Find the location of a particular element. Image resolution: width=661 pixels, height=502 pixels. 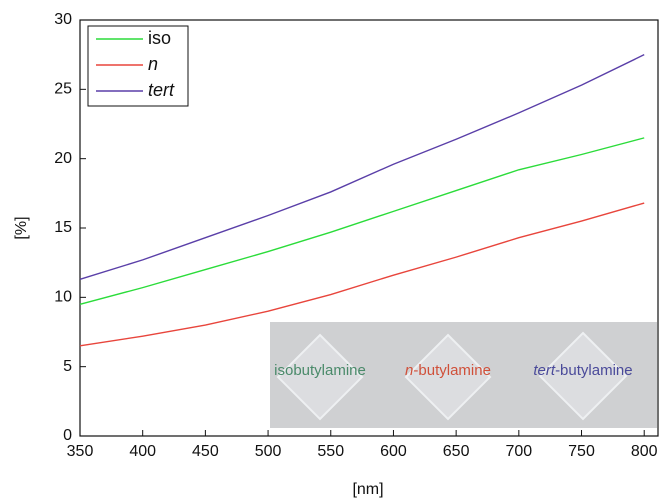

x-tick-label: 400 is located at coordinates (142, 451).